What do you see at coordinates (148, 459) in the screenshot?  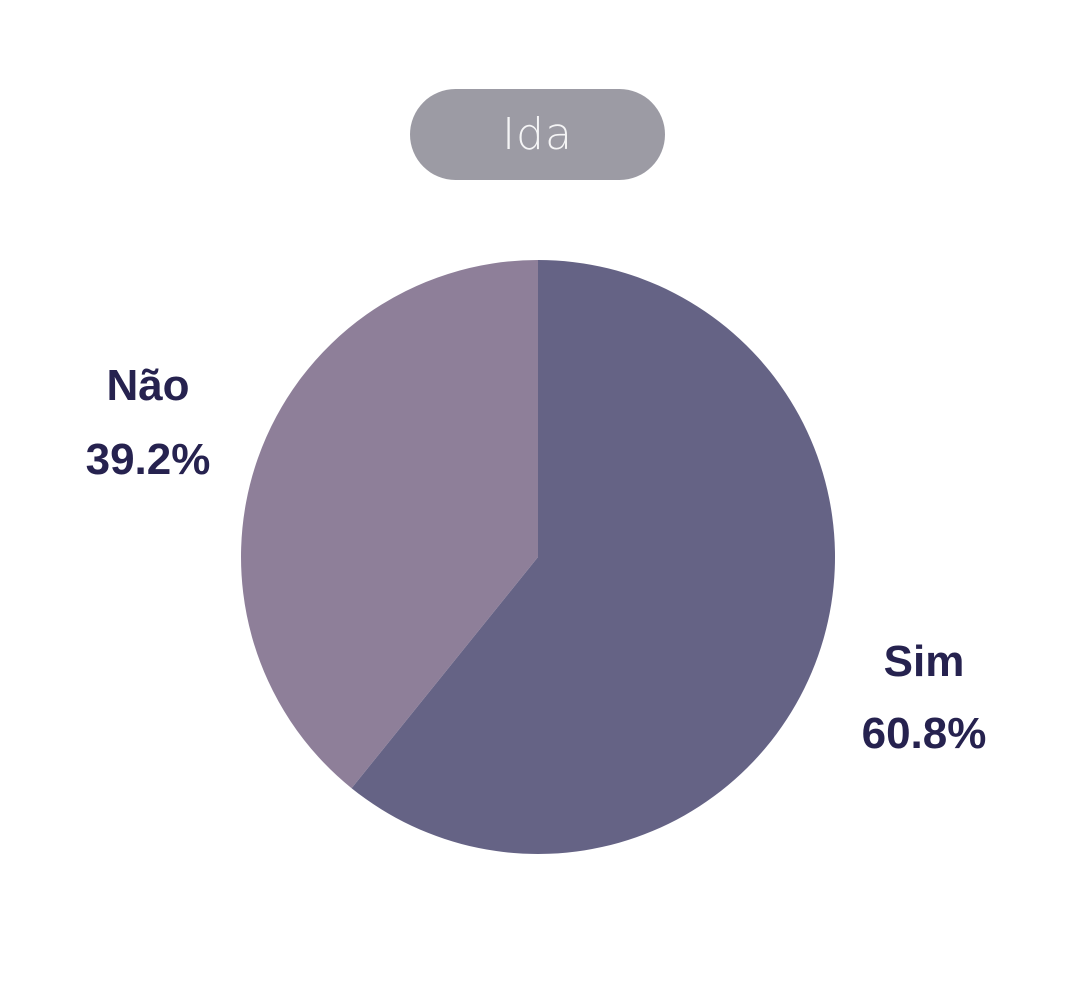 I see `slice-value-não: 39.2%` at bounding box center [148, 459].